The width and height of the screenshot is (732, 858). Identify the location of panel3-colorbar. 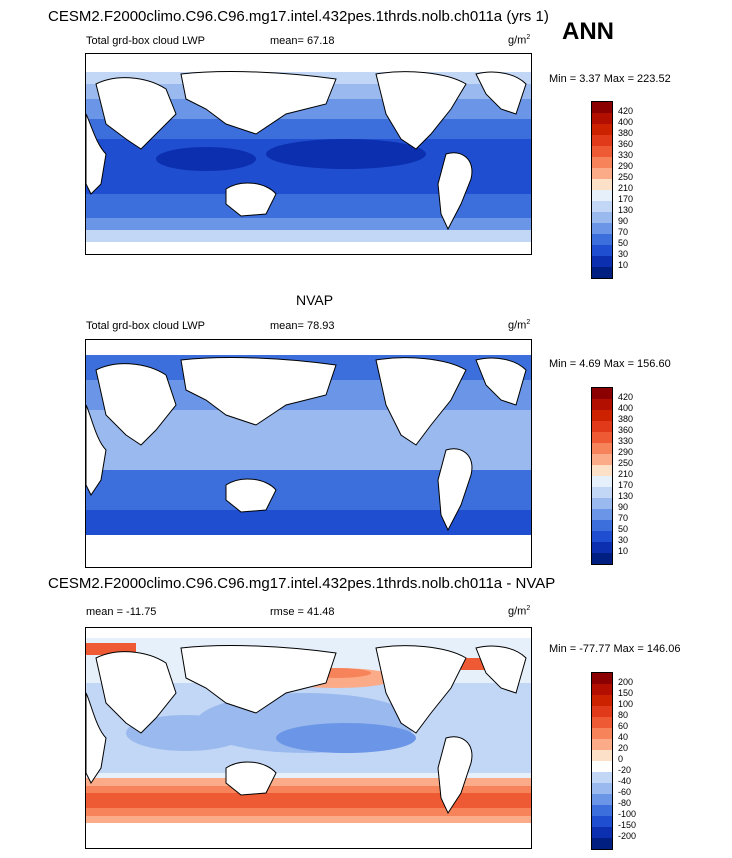
(602, 761).